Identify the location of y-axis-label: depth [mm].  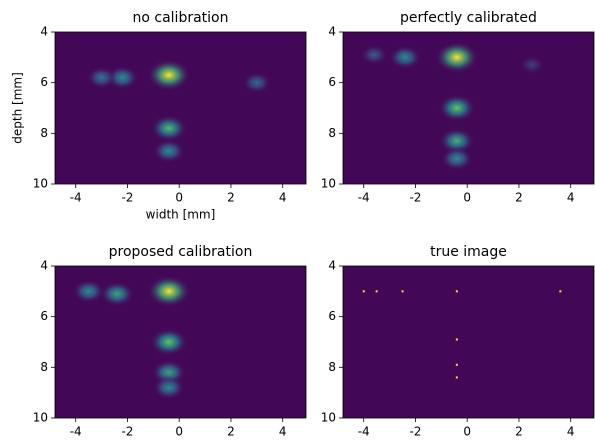
(18, 107).